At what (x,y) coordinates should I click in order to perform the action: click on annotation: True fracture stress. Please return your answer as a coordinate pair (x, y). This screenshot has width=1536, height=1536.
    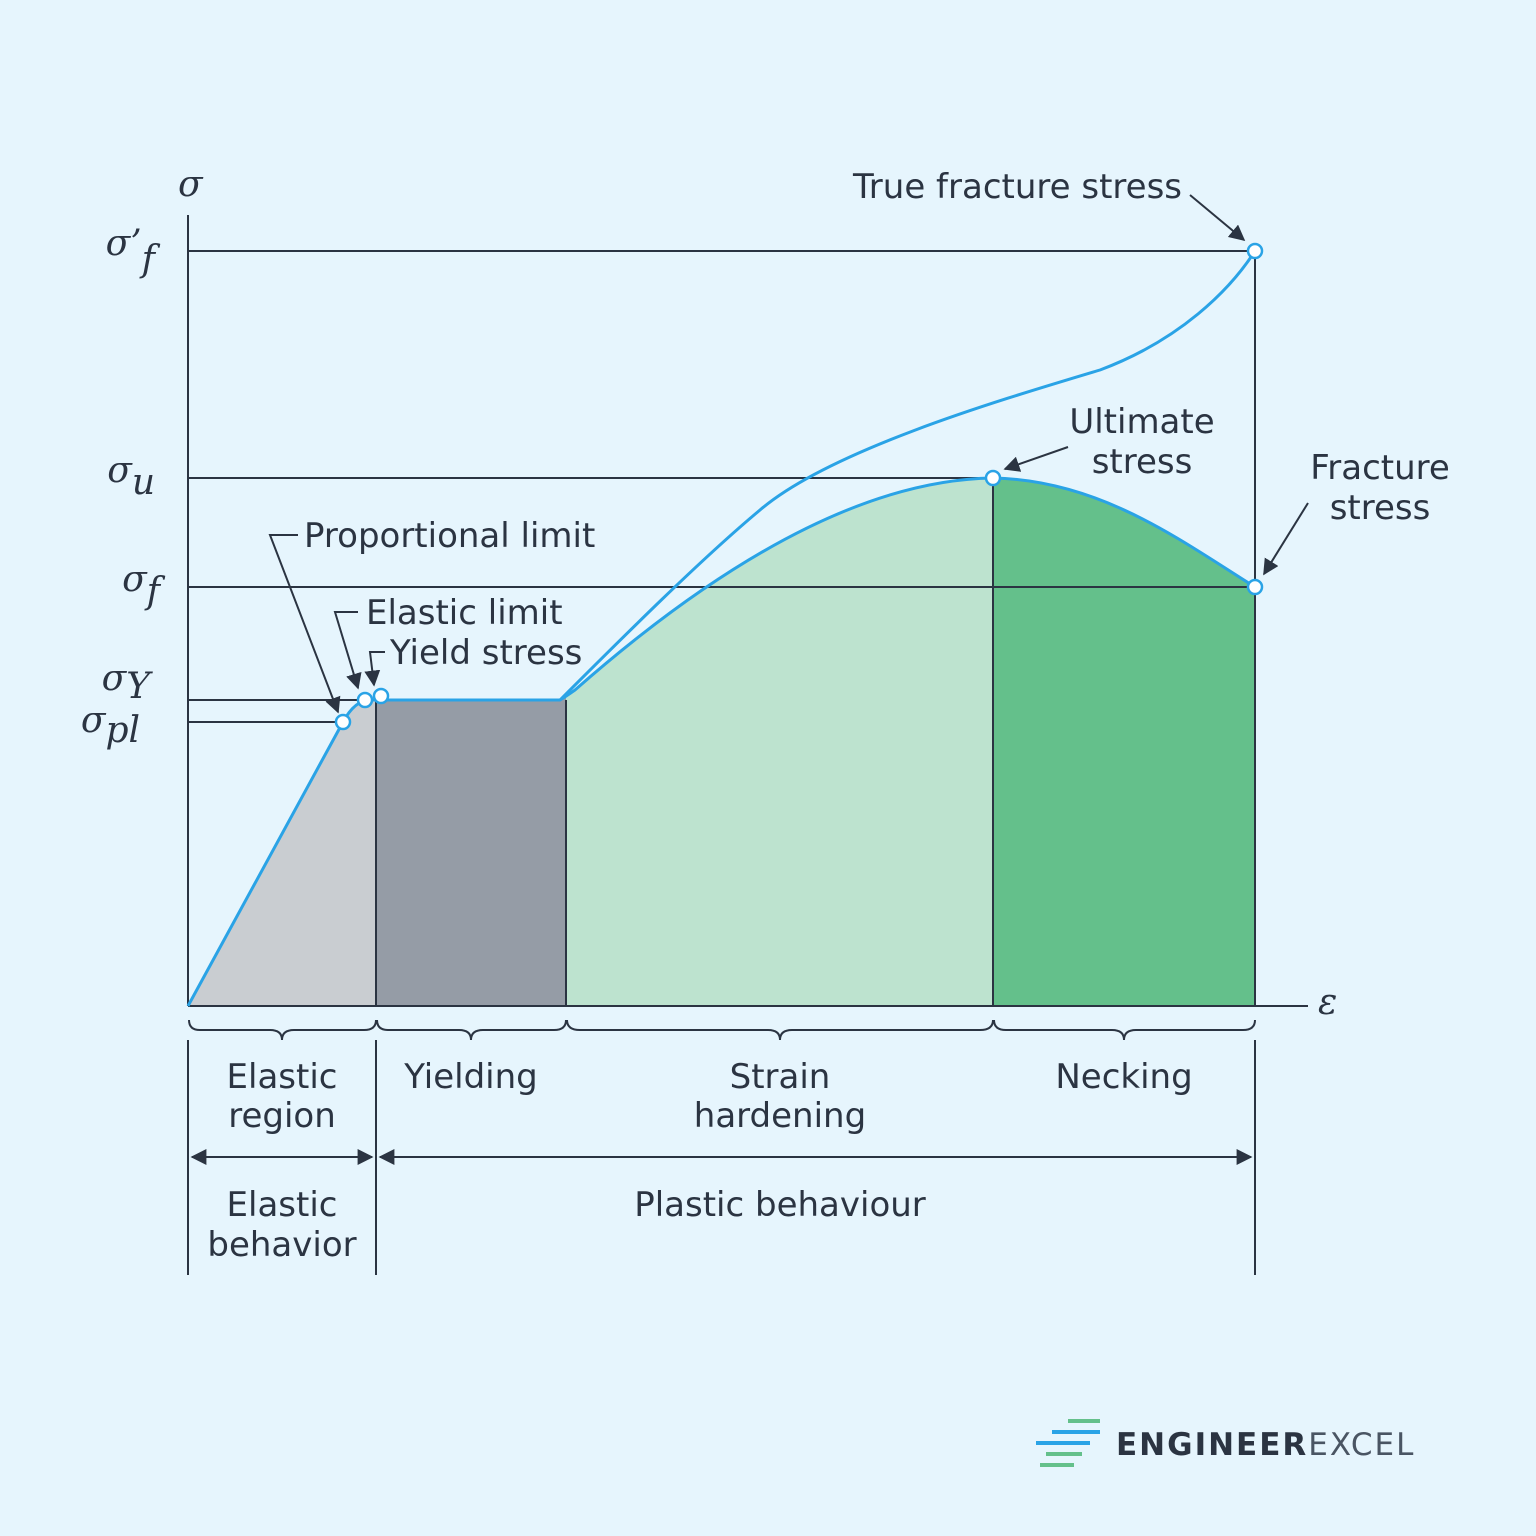
    Looking at the image, I should click on (1017, 187).